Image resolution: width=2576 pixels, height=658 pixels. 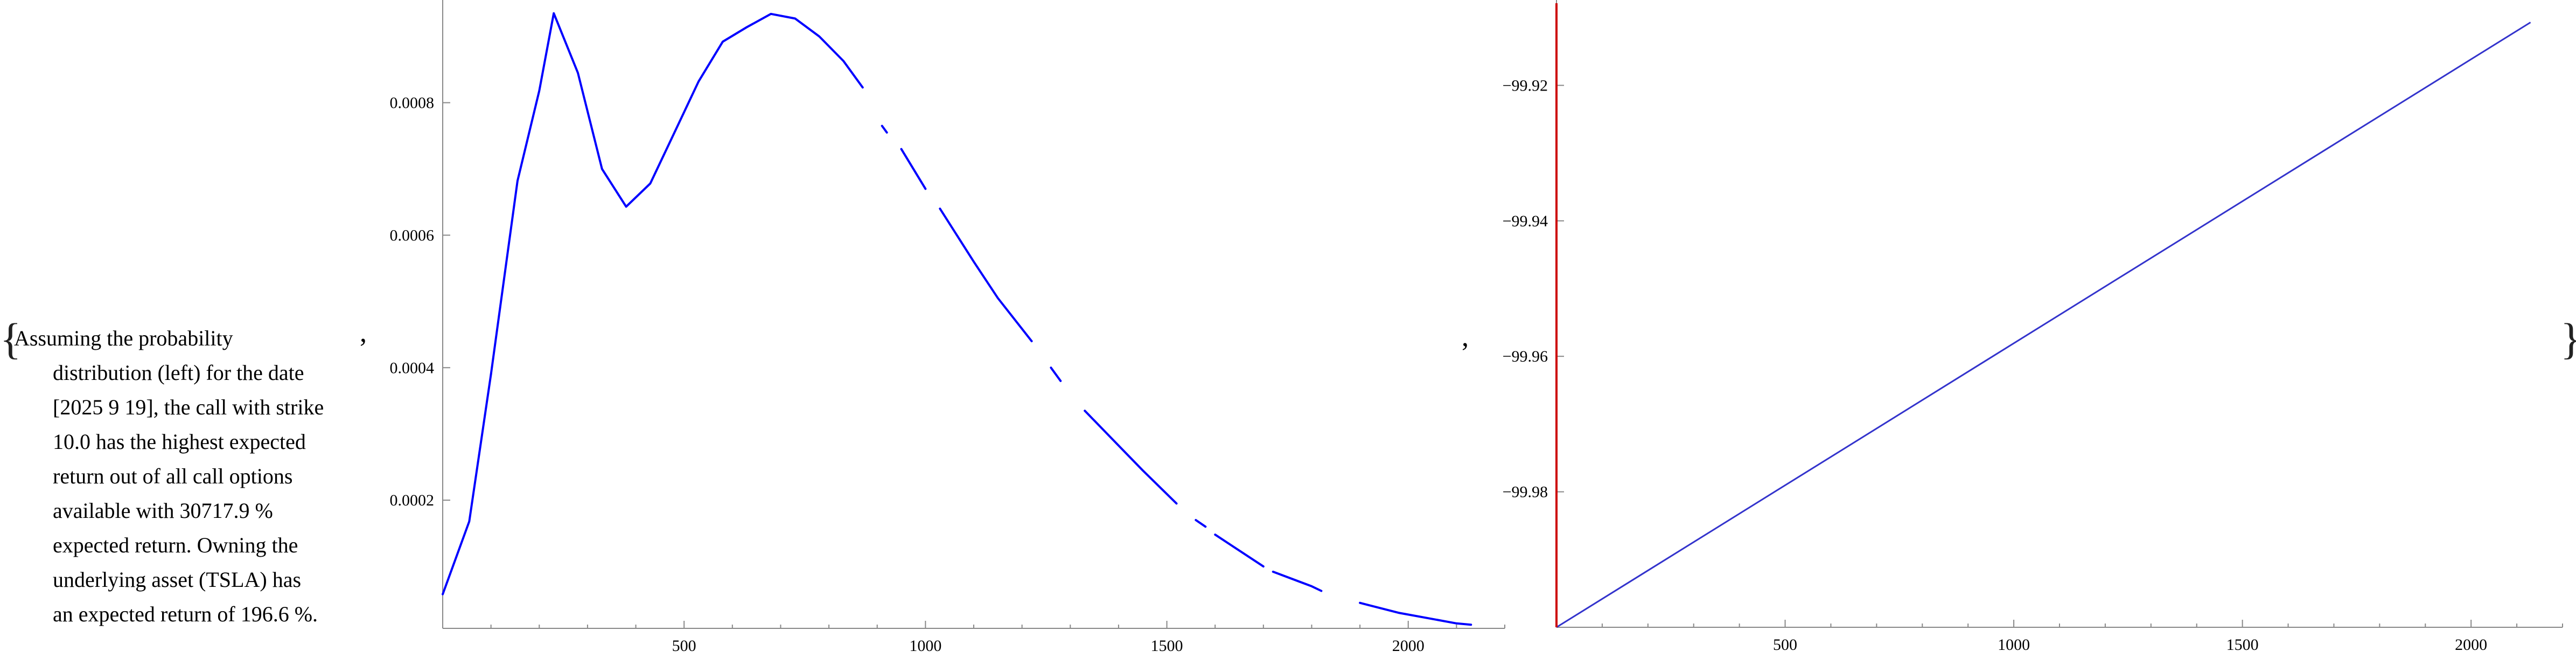 I want to click on description-line: expected return. Owning the, so click(x=175, y=545).